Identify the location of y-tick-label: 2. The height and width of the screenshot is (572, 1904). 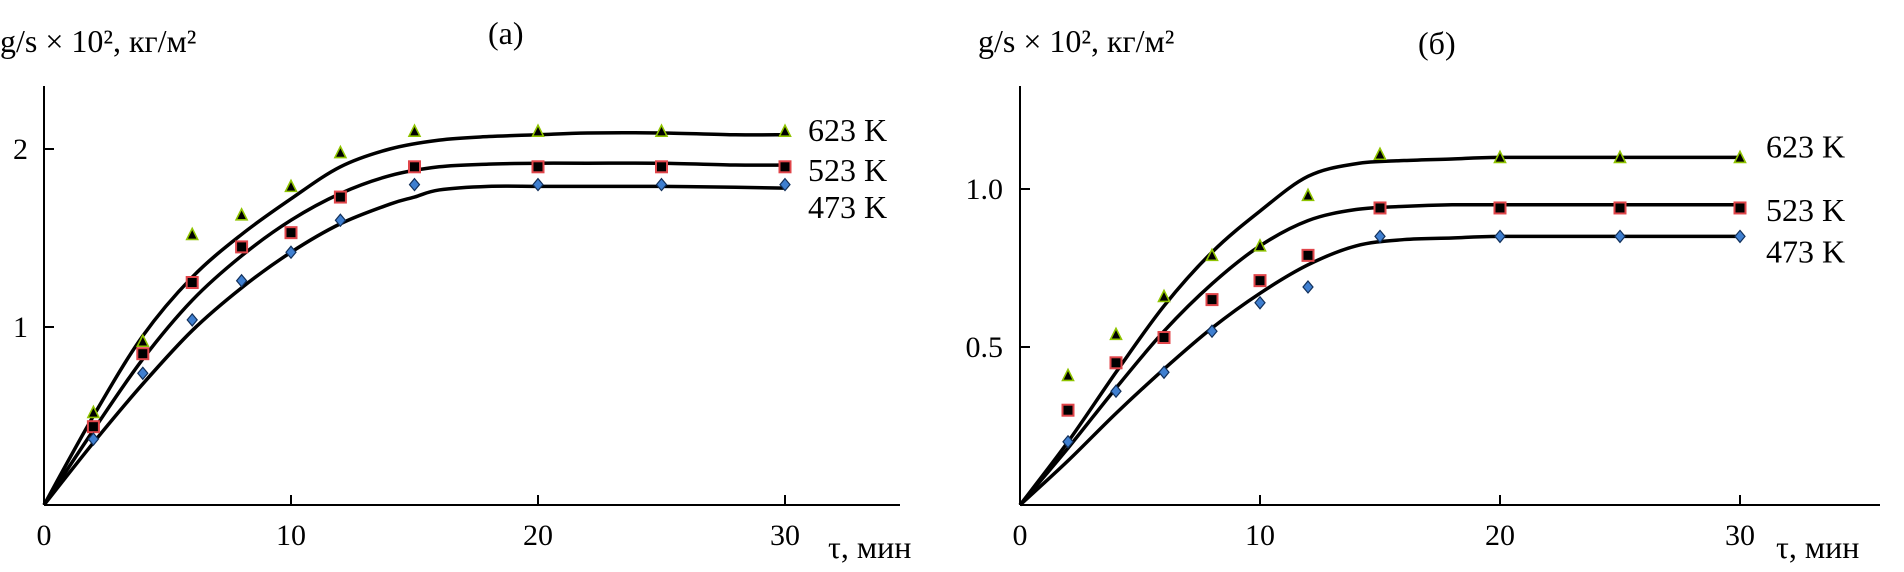
(20, 149).